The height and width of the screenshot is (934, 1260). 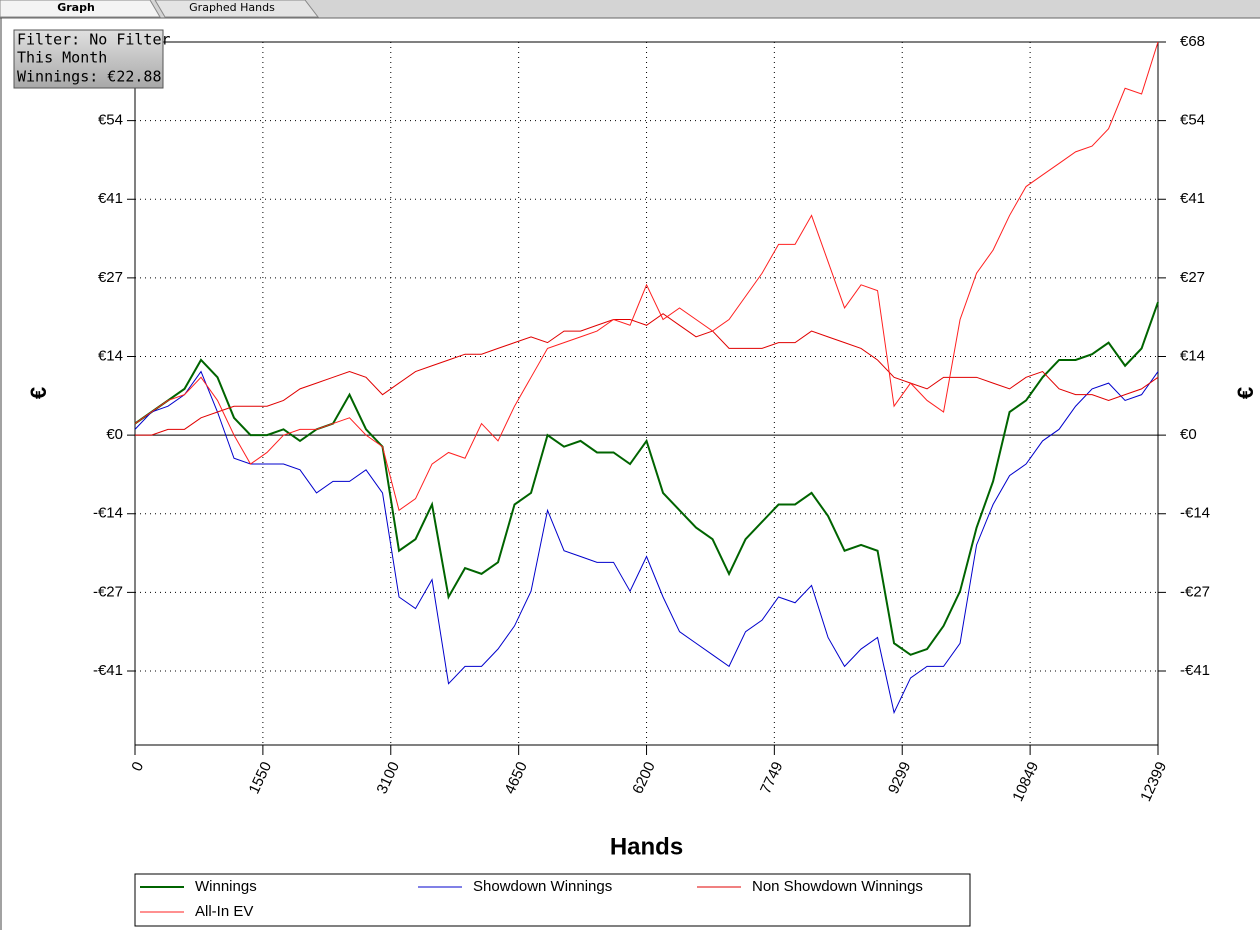 I want to click on x-tick-label: 10849, so click(x=1025, y=781).